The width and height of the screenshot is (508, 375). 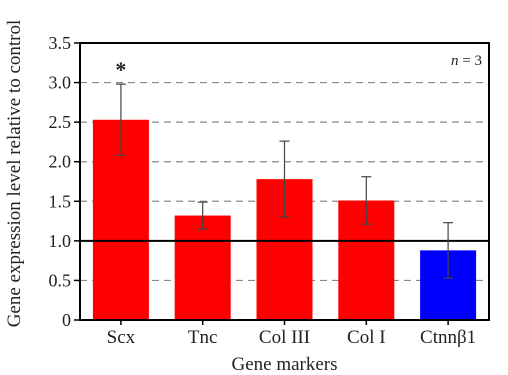 What do you see at coordinates (64, 181) in the screenshot?
I see `y-axis-ticks: 0 0.5 1.0 1.5 2.0 2.5 3.0 3.5` at bounding box center [64, 181].